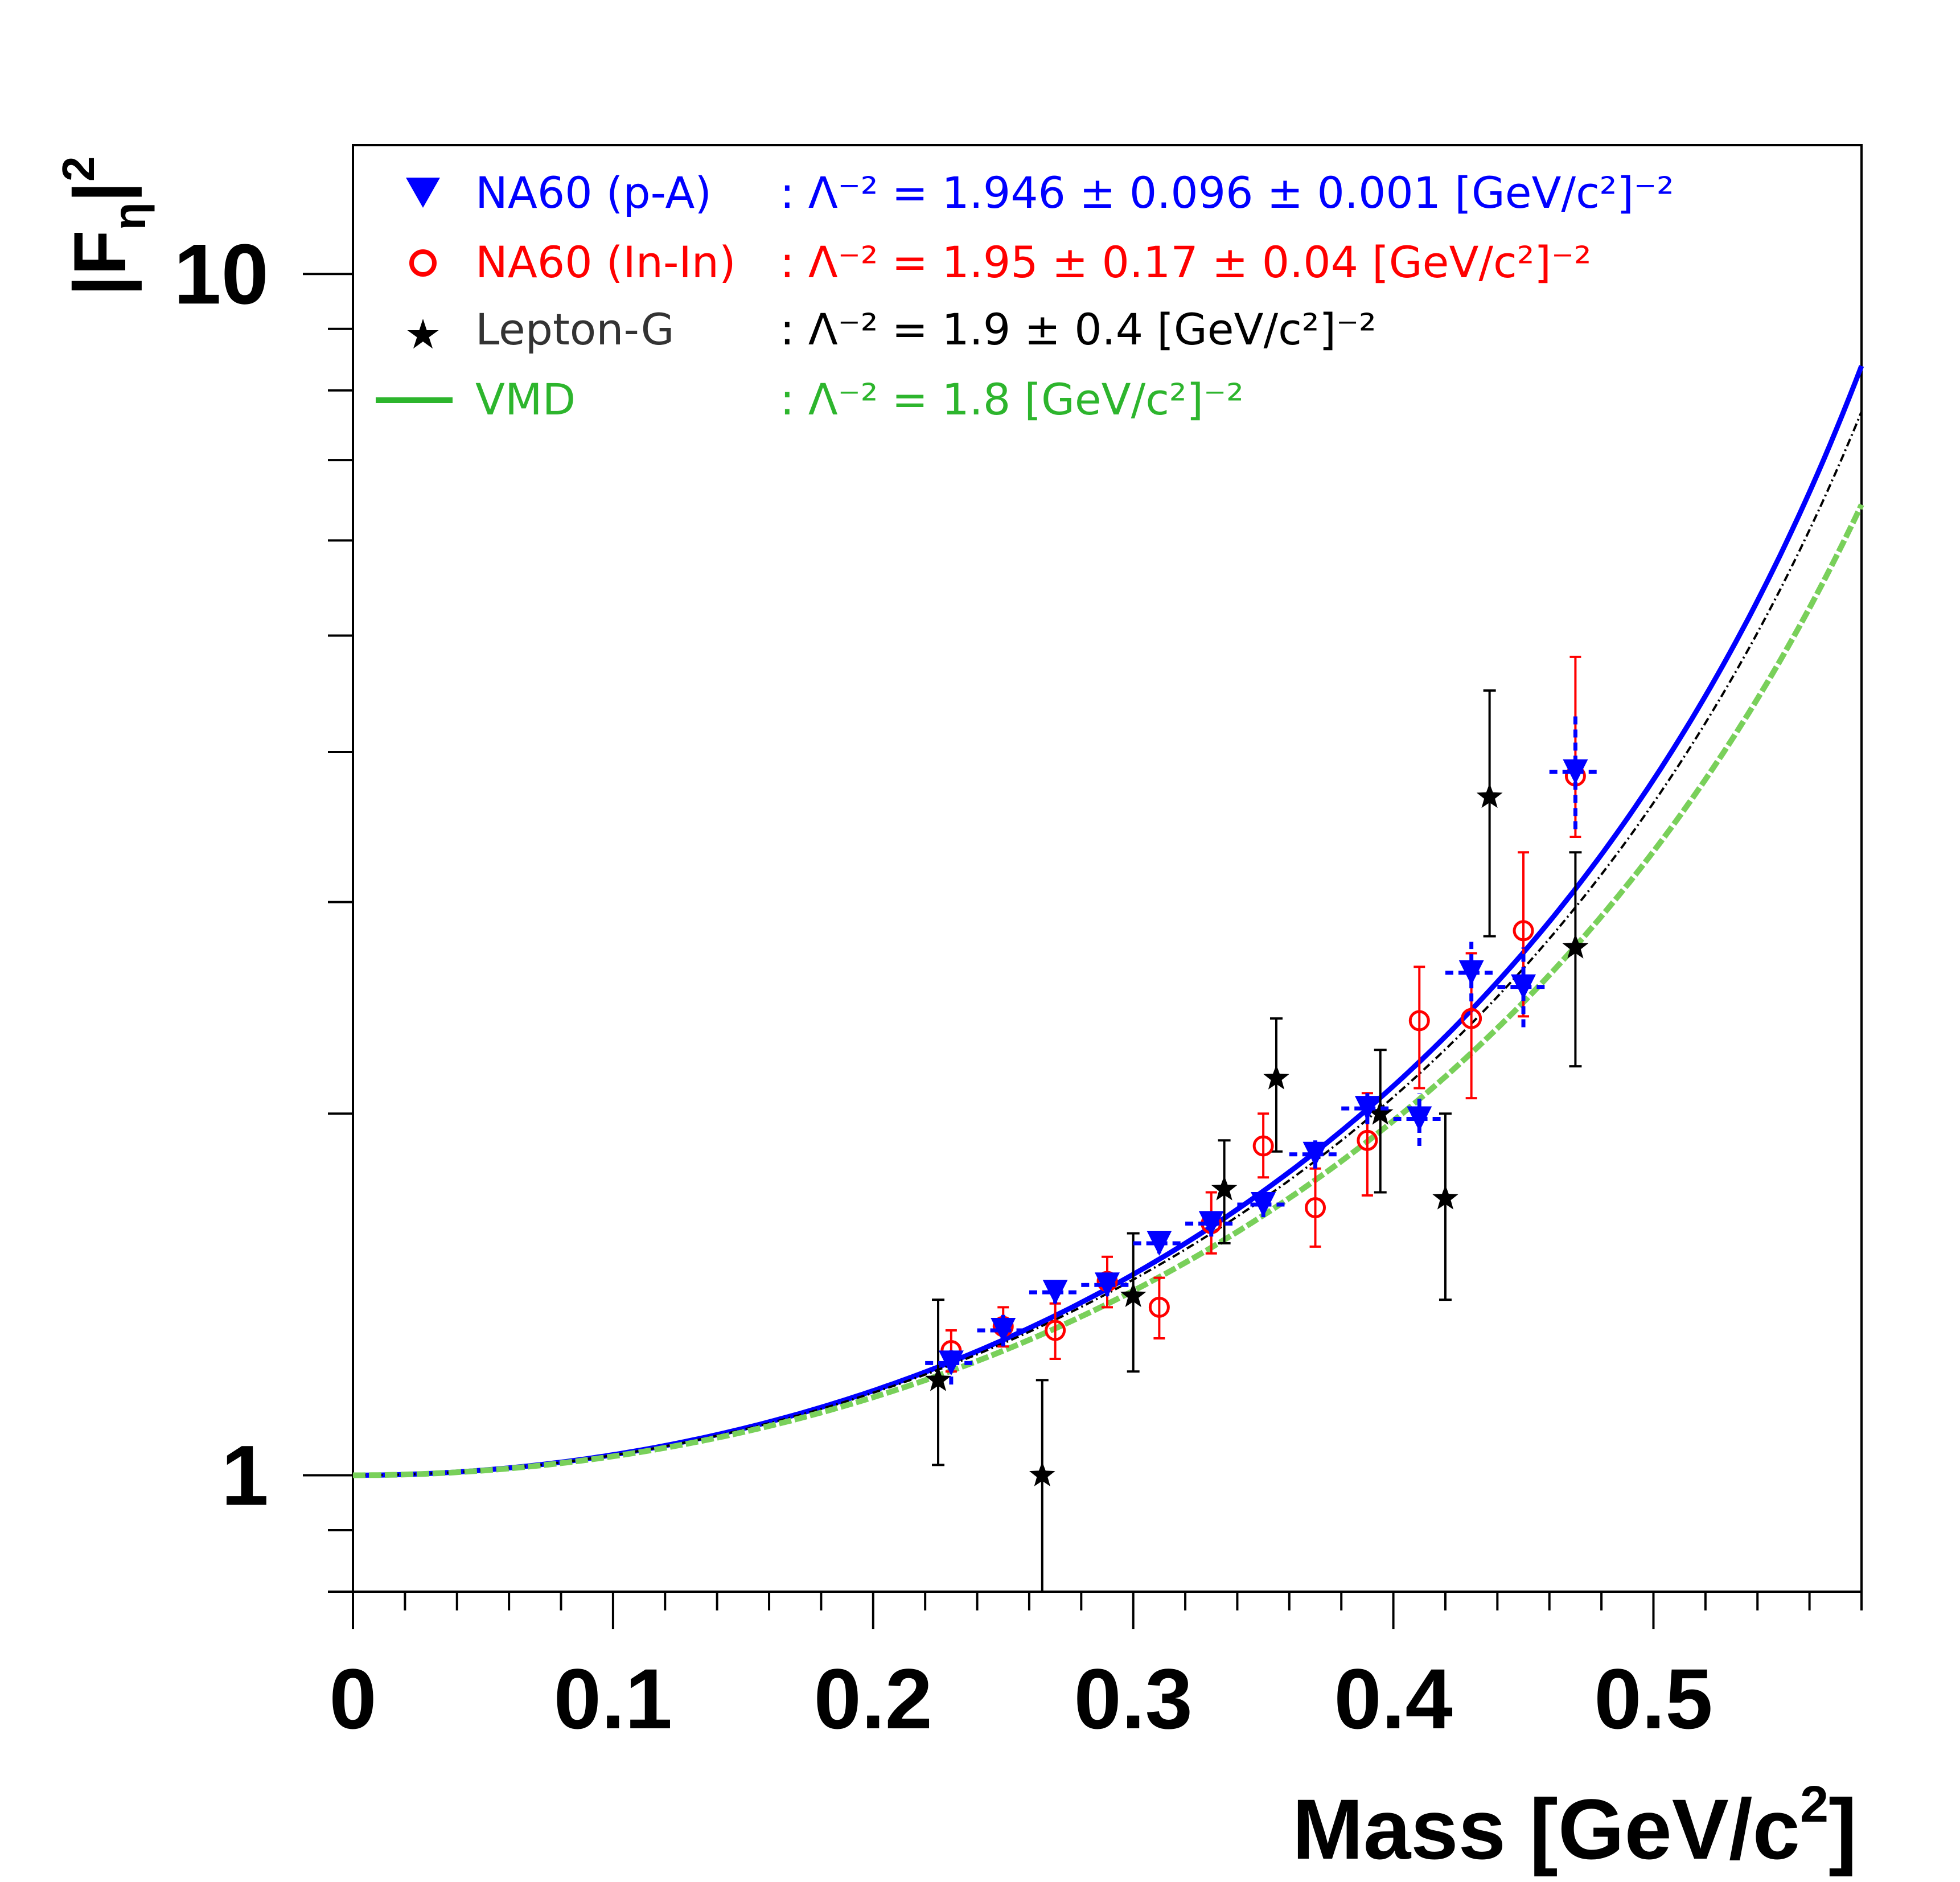 Image resolution: width=1960 pixels, height=1882 pixels. I want to click on legend-entry-lepton-g: ★ Lepton-G : Λ⁻² = 1.9 ± 0.4 [GeV/c²]⁻², so click(890, 331).